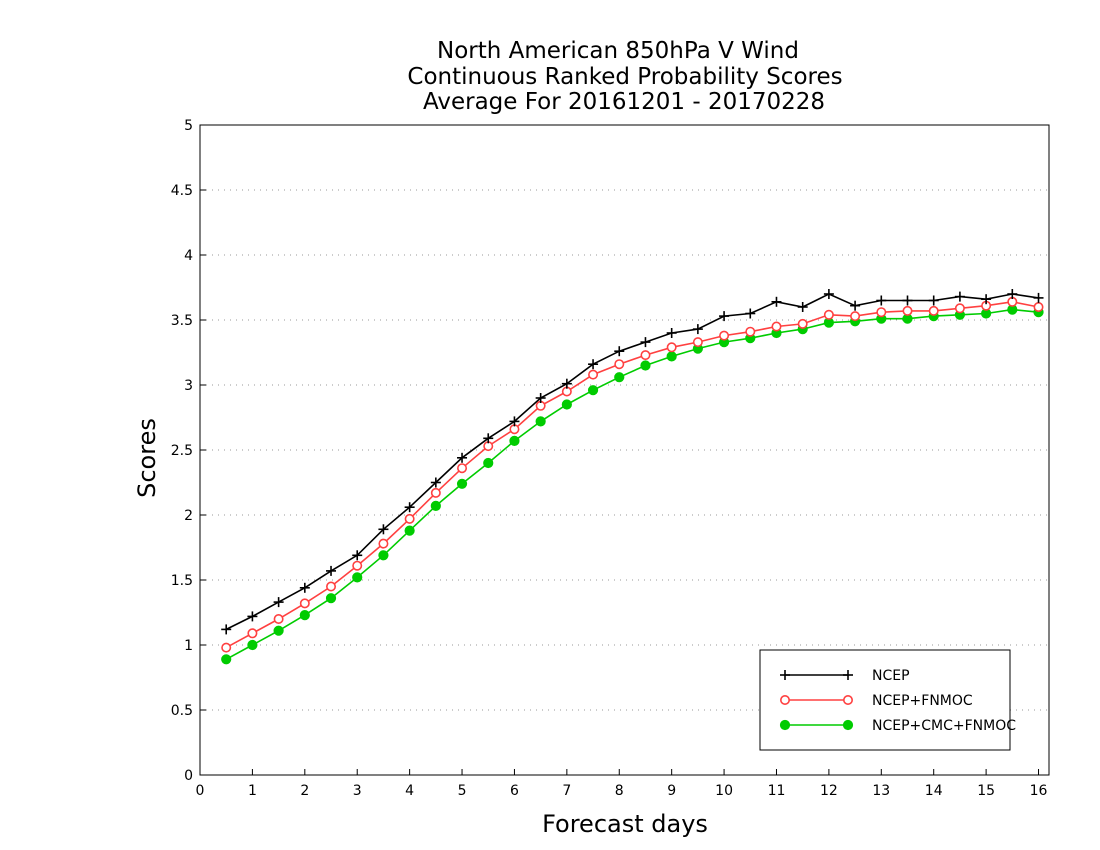 The width and height of the screenshot is (1100, 850). What do you see at coordinates (188, 646) in the screenshot?
I see `y-tick-label: 1` at bounding box center [188, 646].